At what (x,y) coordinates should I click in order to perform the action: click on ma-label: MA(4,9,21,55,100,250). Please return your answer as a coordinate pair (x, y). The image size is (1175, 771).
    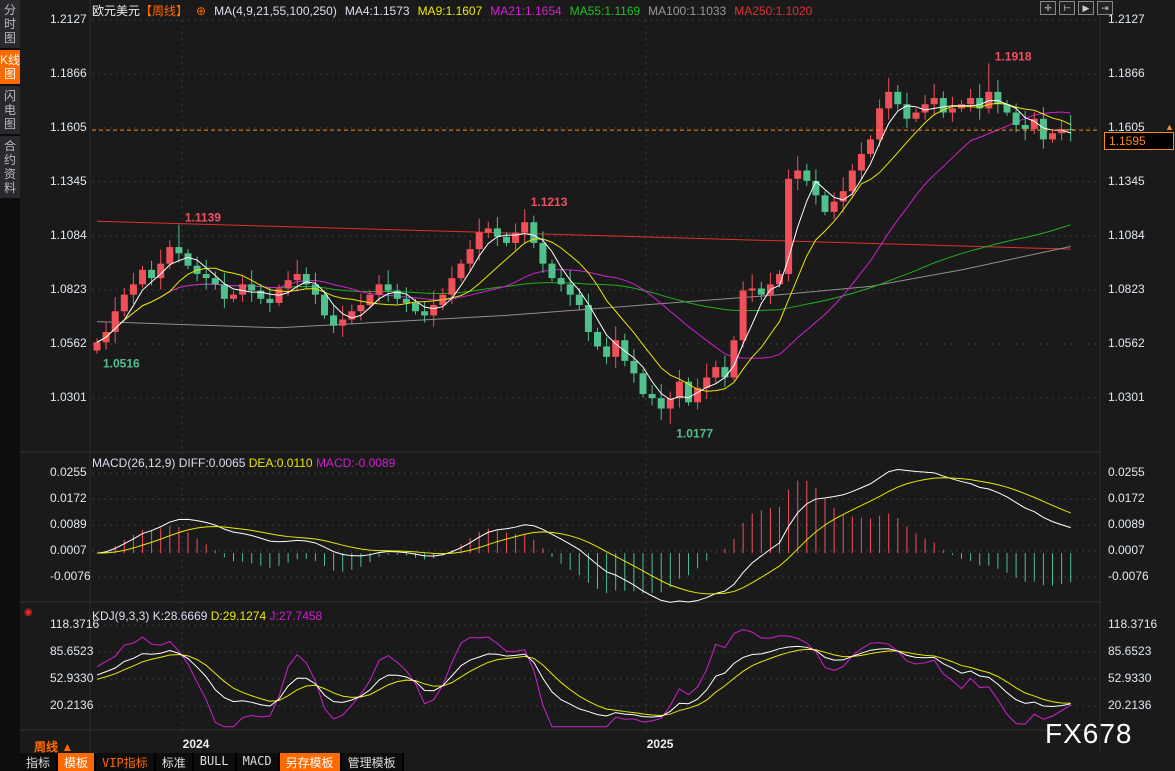
    Looking at the image, I should click on (275, 11).